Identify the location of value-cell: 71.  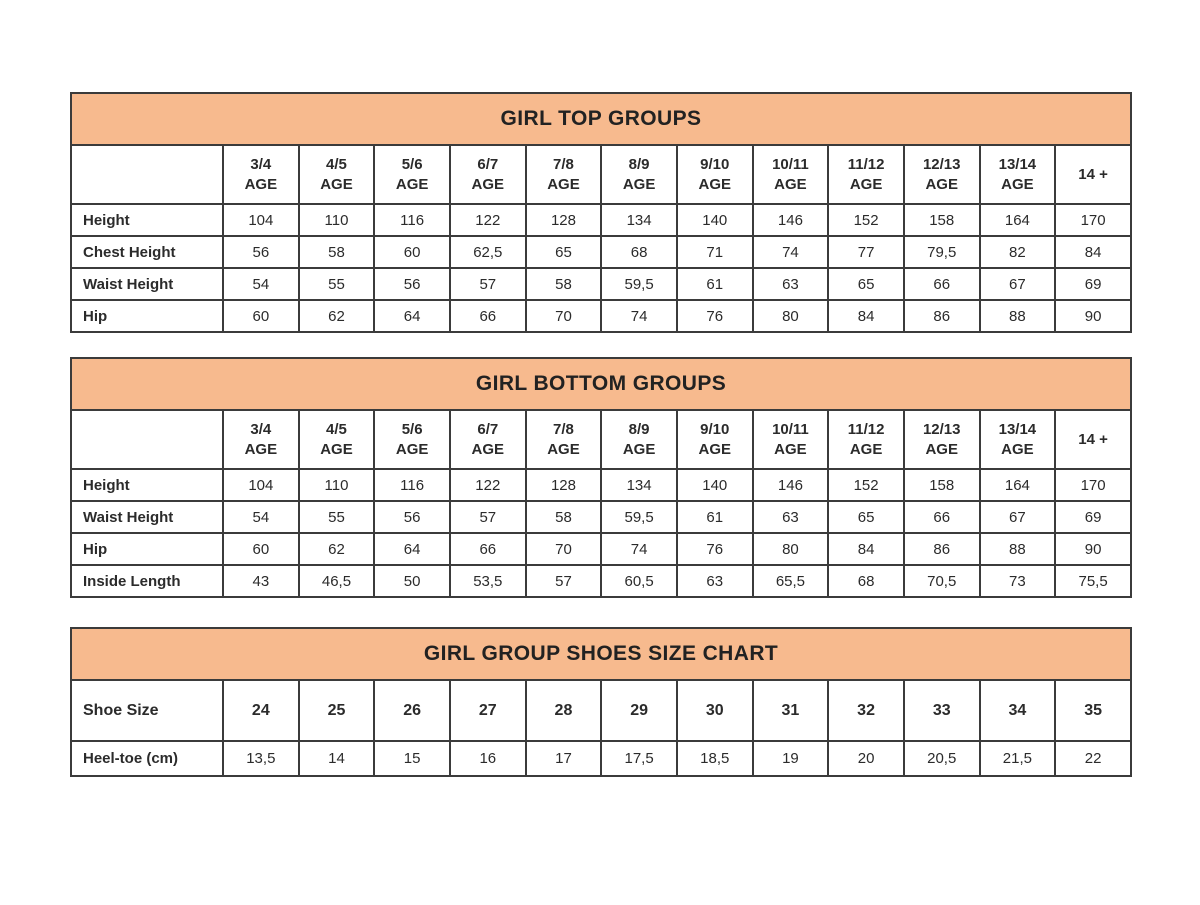
(714, 252).